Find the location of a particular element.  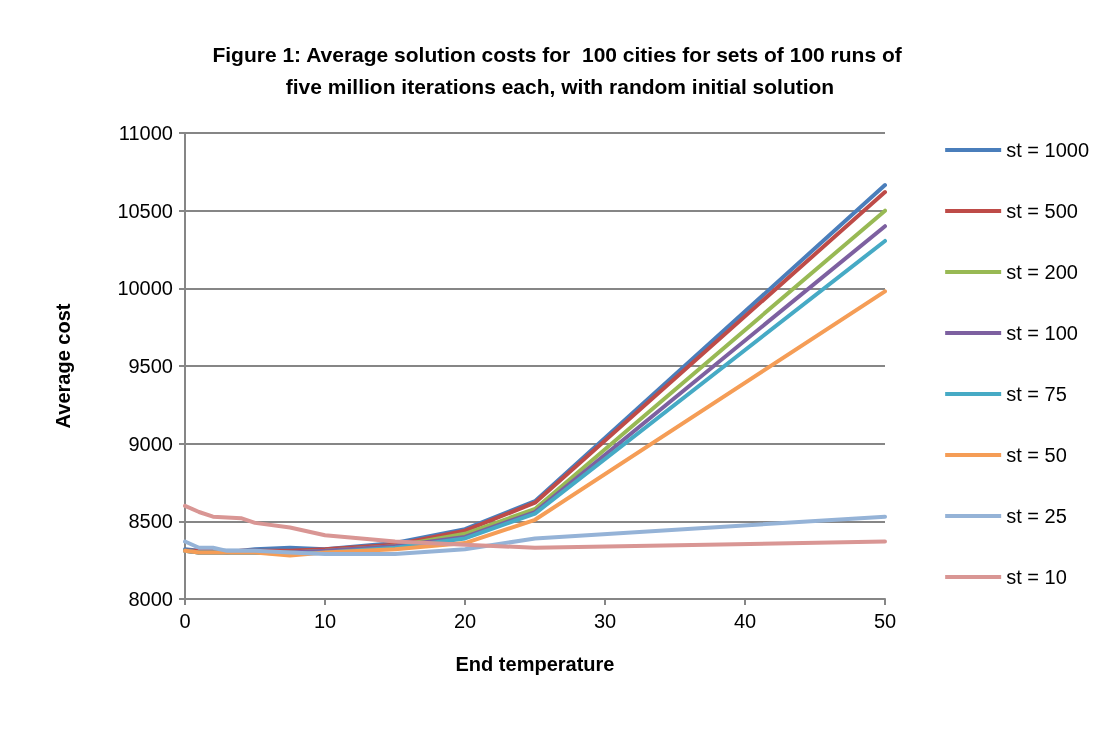

x-tick-label: 40 is located at coordinates (745, 621).